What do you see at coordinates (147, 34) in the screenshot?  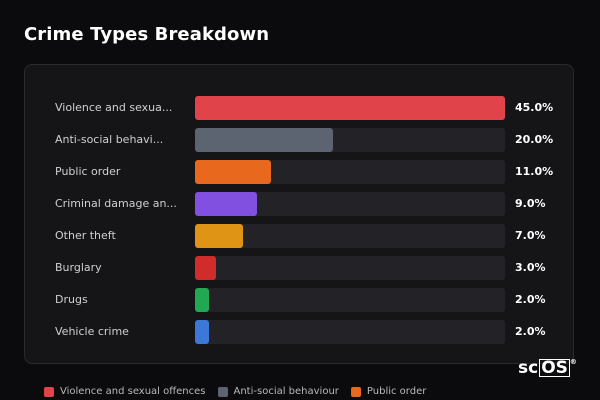 I see `chart-title: Crime Types Breakdown` at bounding box center [147, 34].